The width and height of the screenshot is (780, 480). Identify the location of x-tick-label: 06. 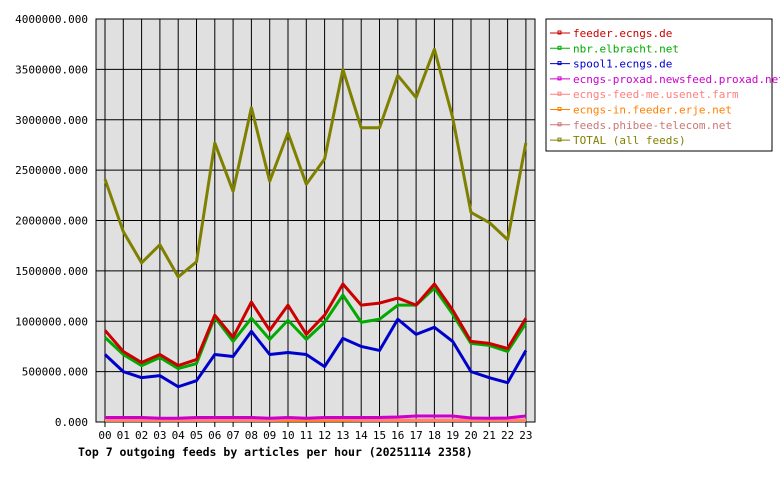
(214, 435).